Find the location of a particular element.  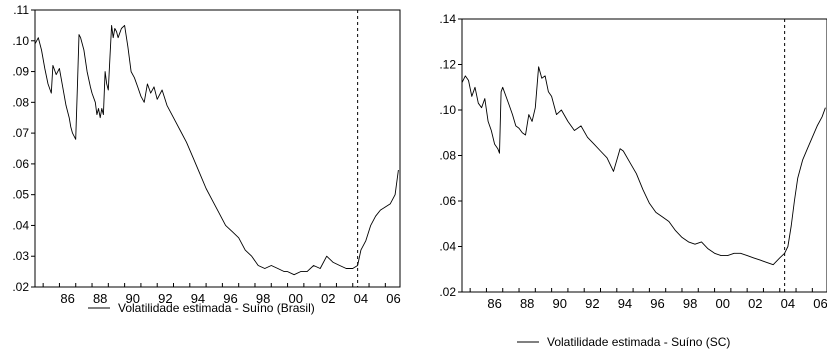

y-tick-label: .07 is located at coordinates (20, 133).